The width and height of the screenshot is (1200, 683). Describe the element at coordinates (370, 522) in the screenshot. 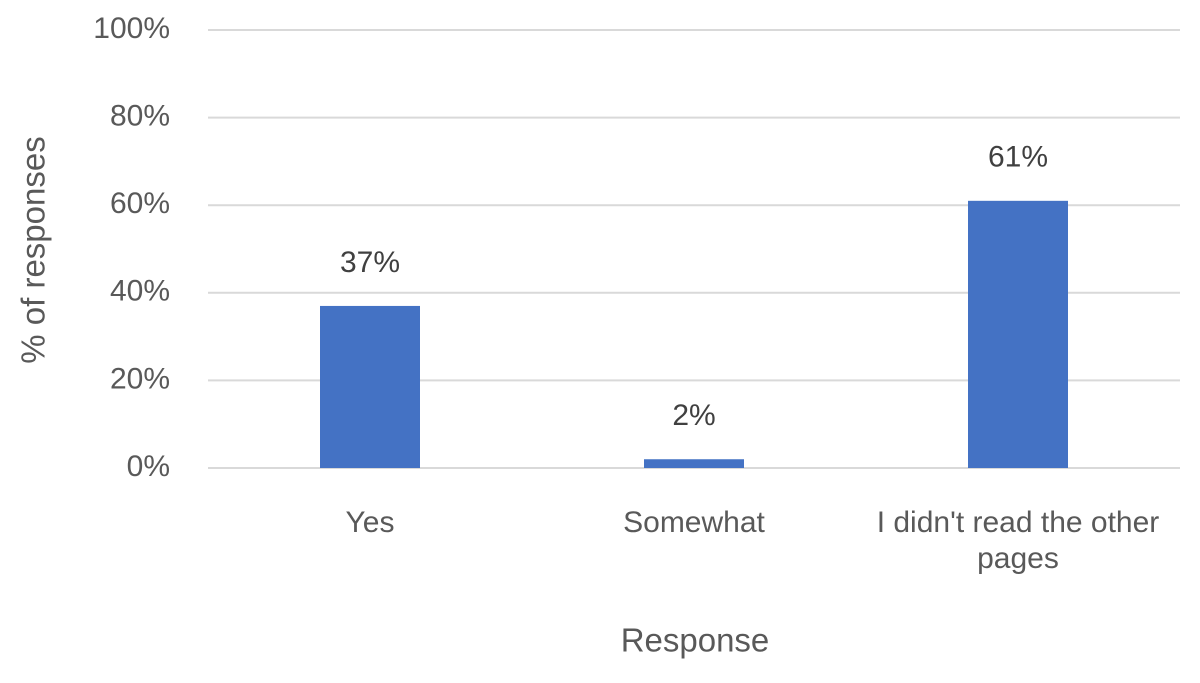

I see `x-tick-label: Yes` at that location.